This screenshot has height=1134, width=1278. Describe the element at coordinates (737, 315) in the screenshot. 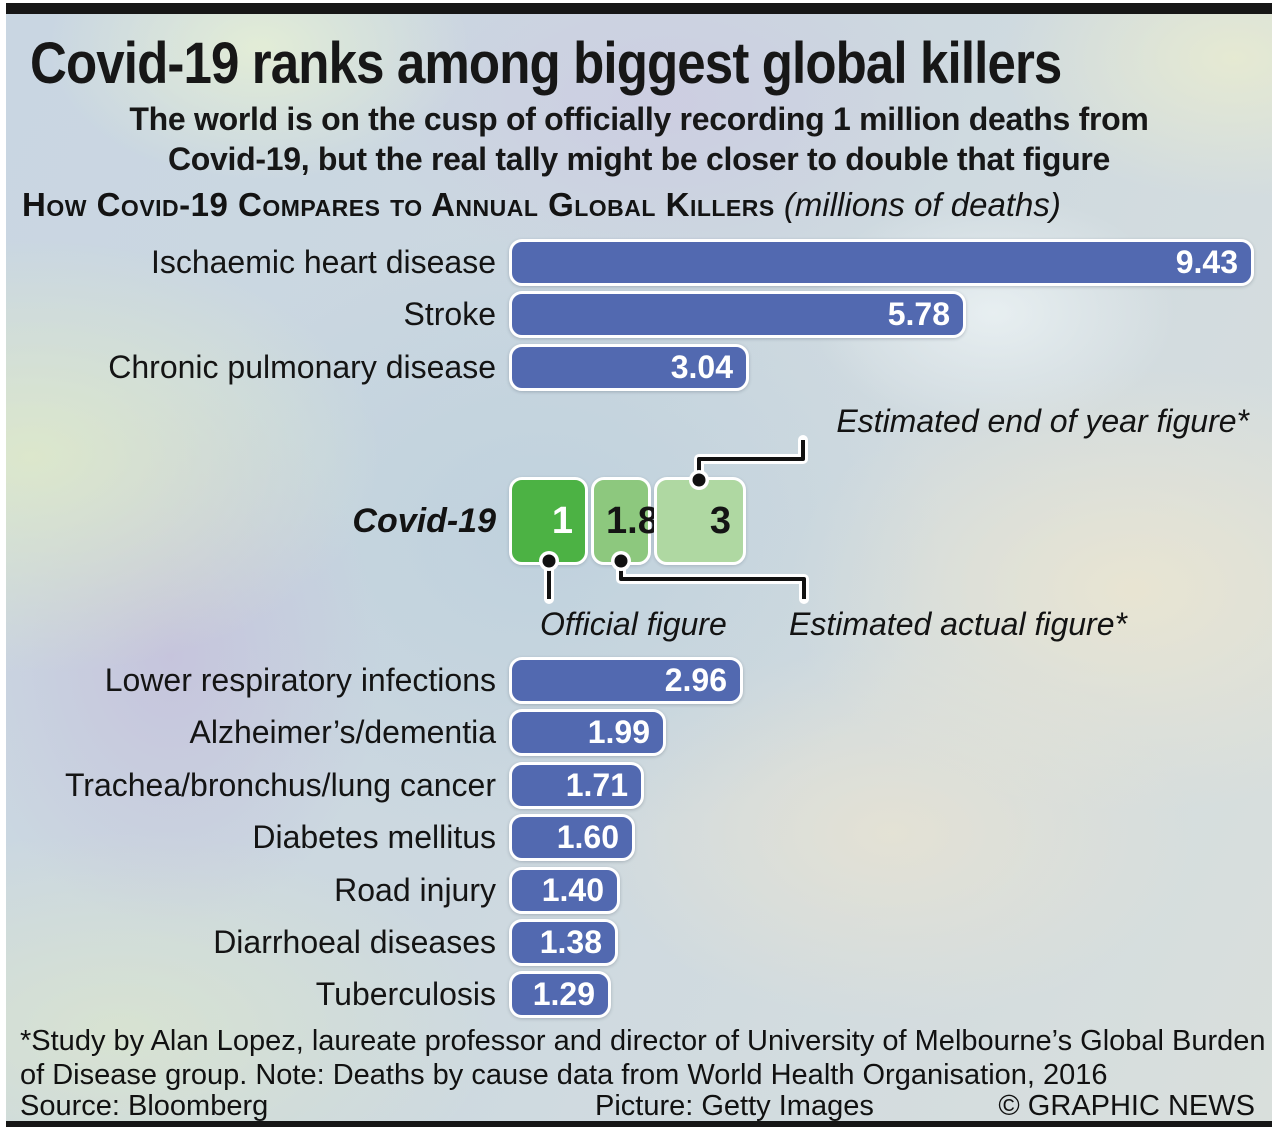

I see `bar: 5.78` at that location.